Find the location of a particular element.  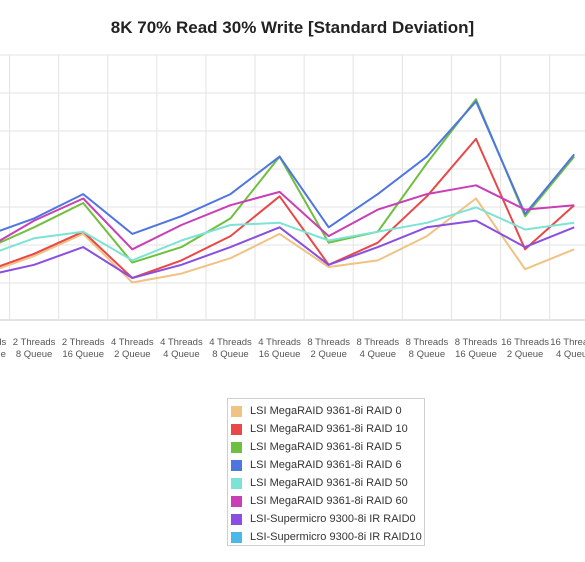

legend-item: LSI MegaRAID 9361-8i RAID 50 is located at coordinates (327, 483).